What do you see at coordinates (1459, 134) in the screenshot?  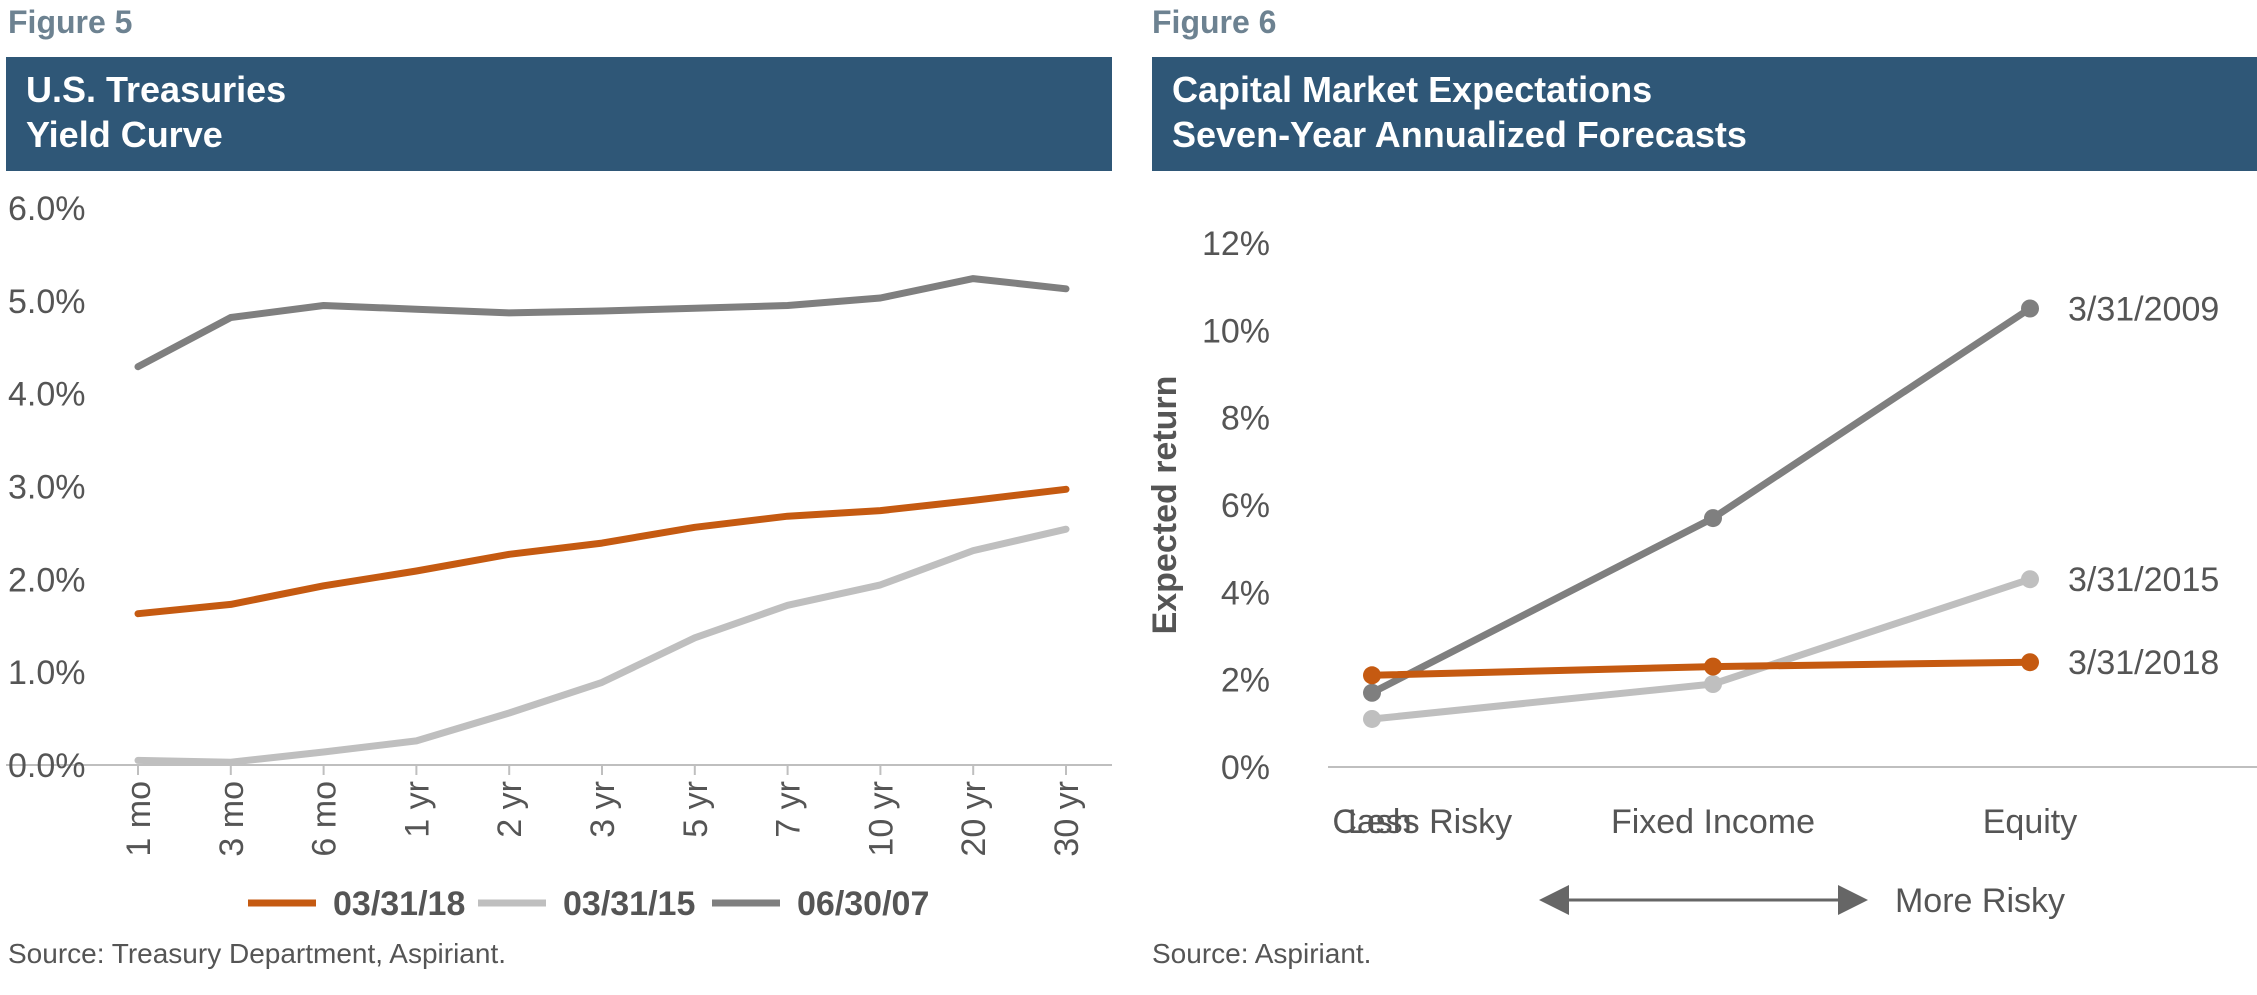 I see `figure6-title-line2: Seven-Year Annualized Forecasts` at bounding box center [1459, 134].